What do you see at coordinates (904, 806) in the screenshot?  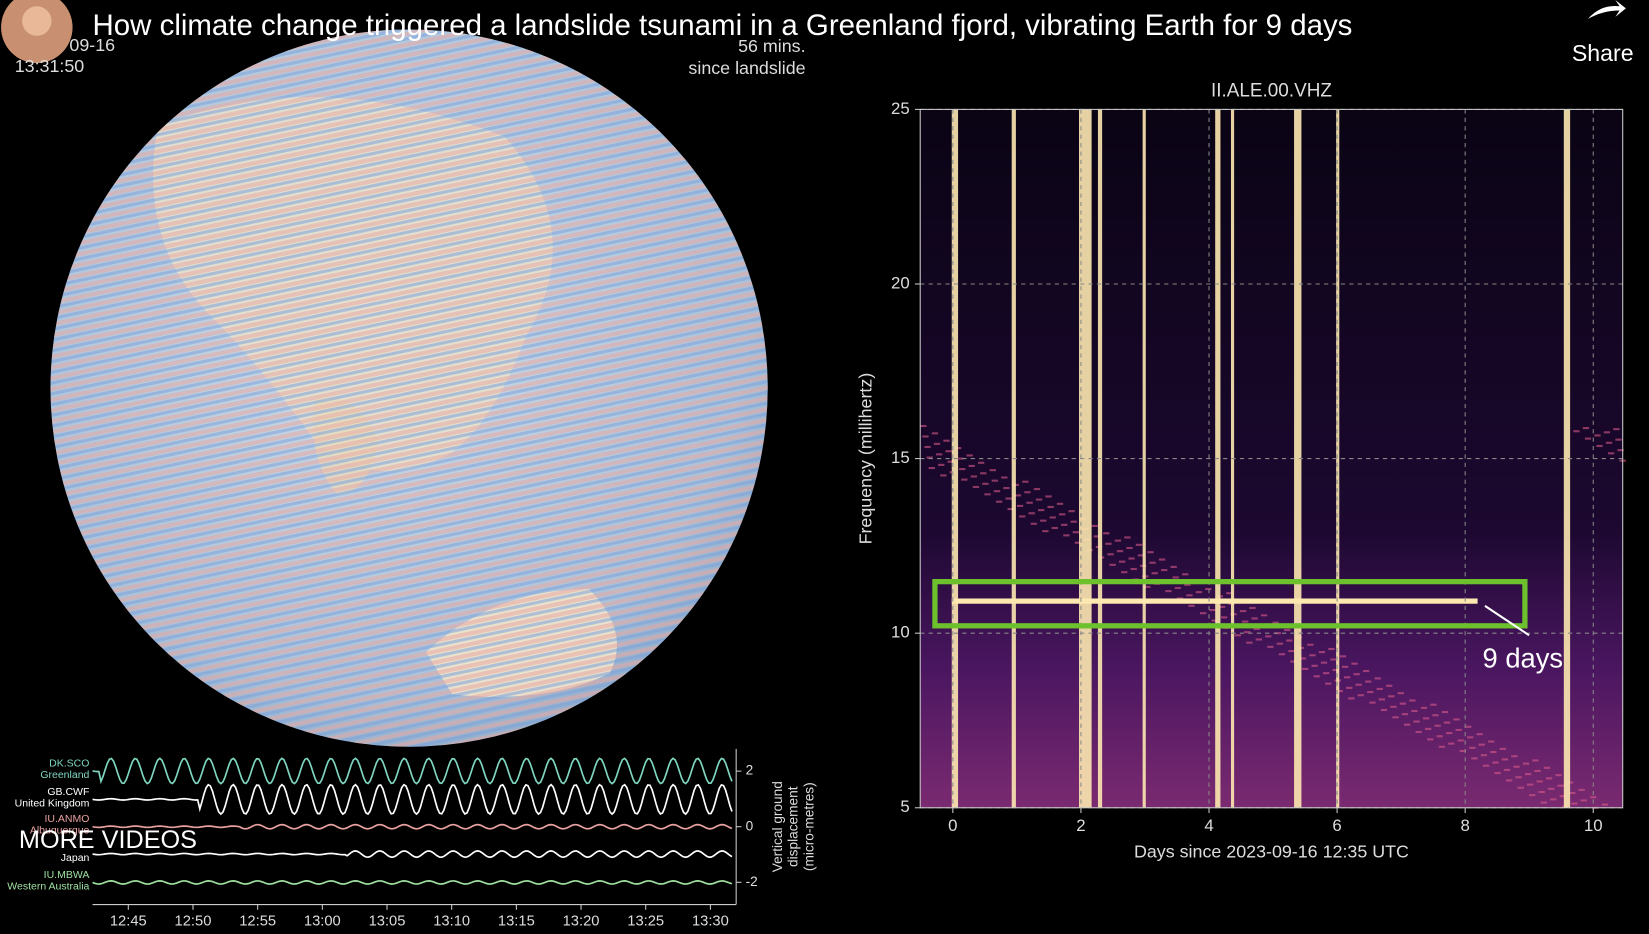 I see `y-tick-label: 5` at bounding box center [904, 806].